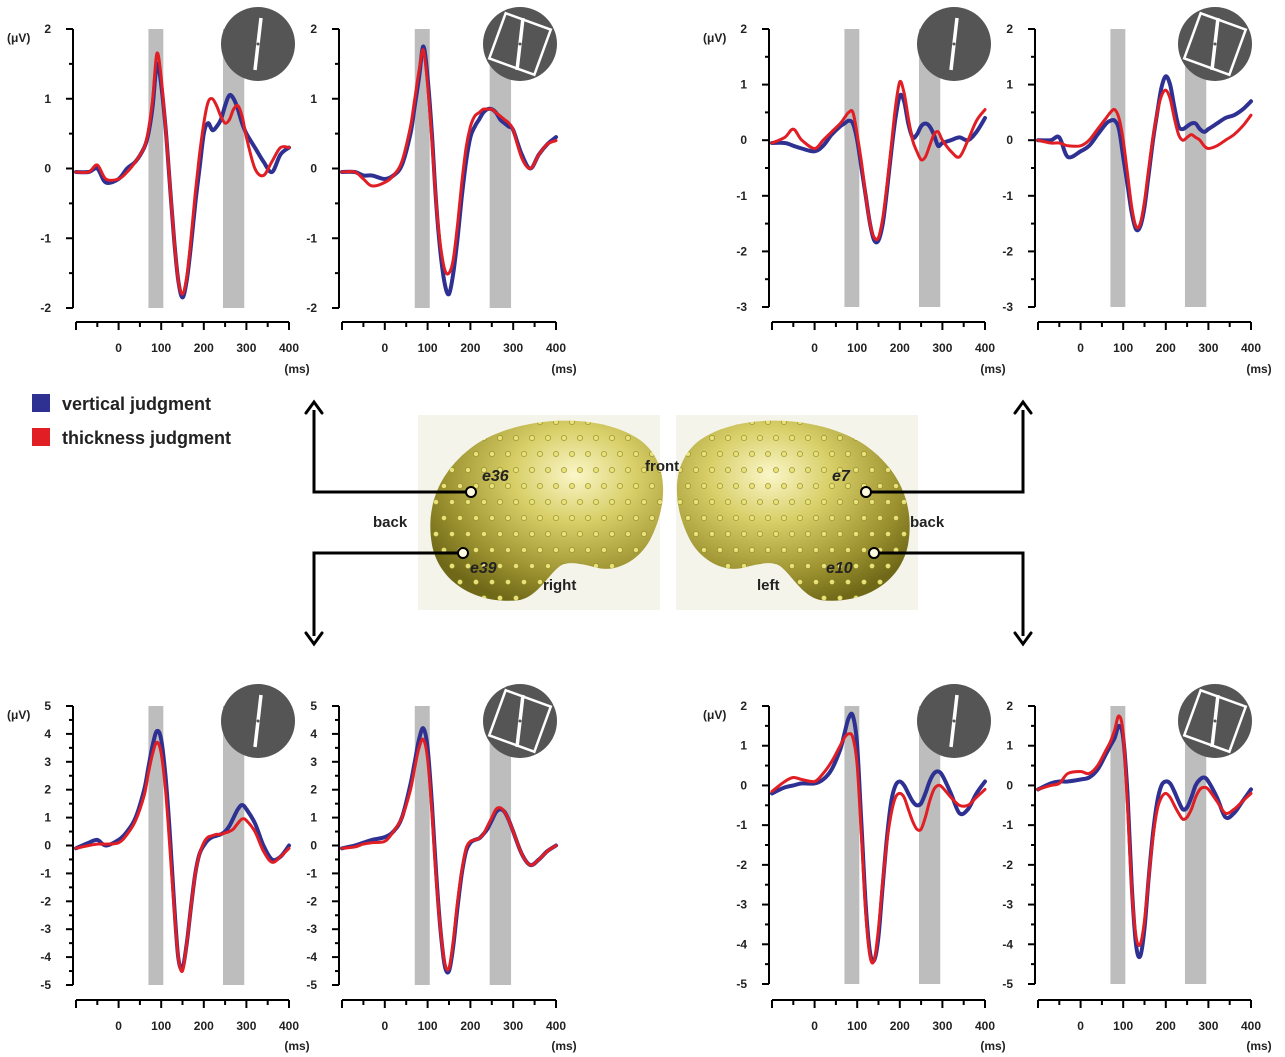 Image resolution: width=1285 pixels, height=1057 pixels. Describe the element at coordinates (743, 29) in the screenshot. I see `y-tick-label: 2` at that location.